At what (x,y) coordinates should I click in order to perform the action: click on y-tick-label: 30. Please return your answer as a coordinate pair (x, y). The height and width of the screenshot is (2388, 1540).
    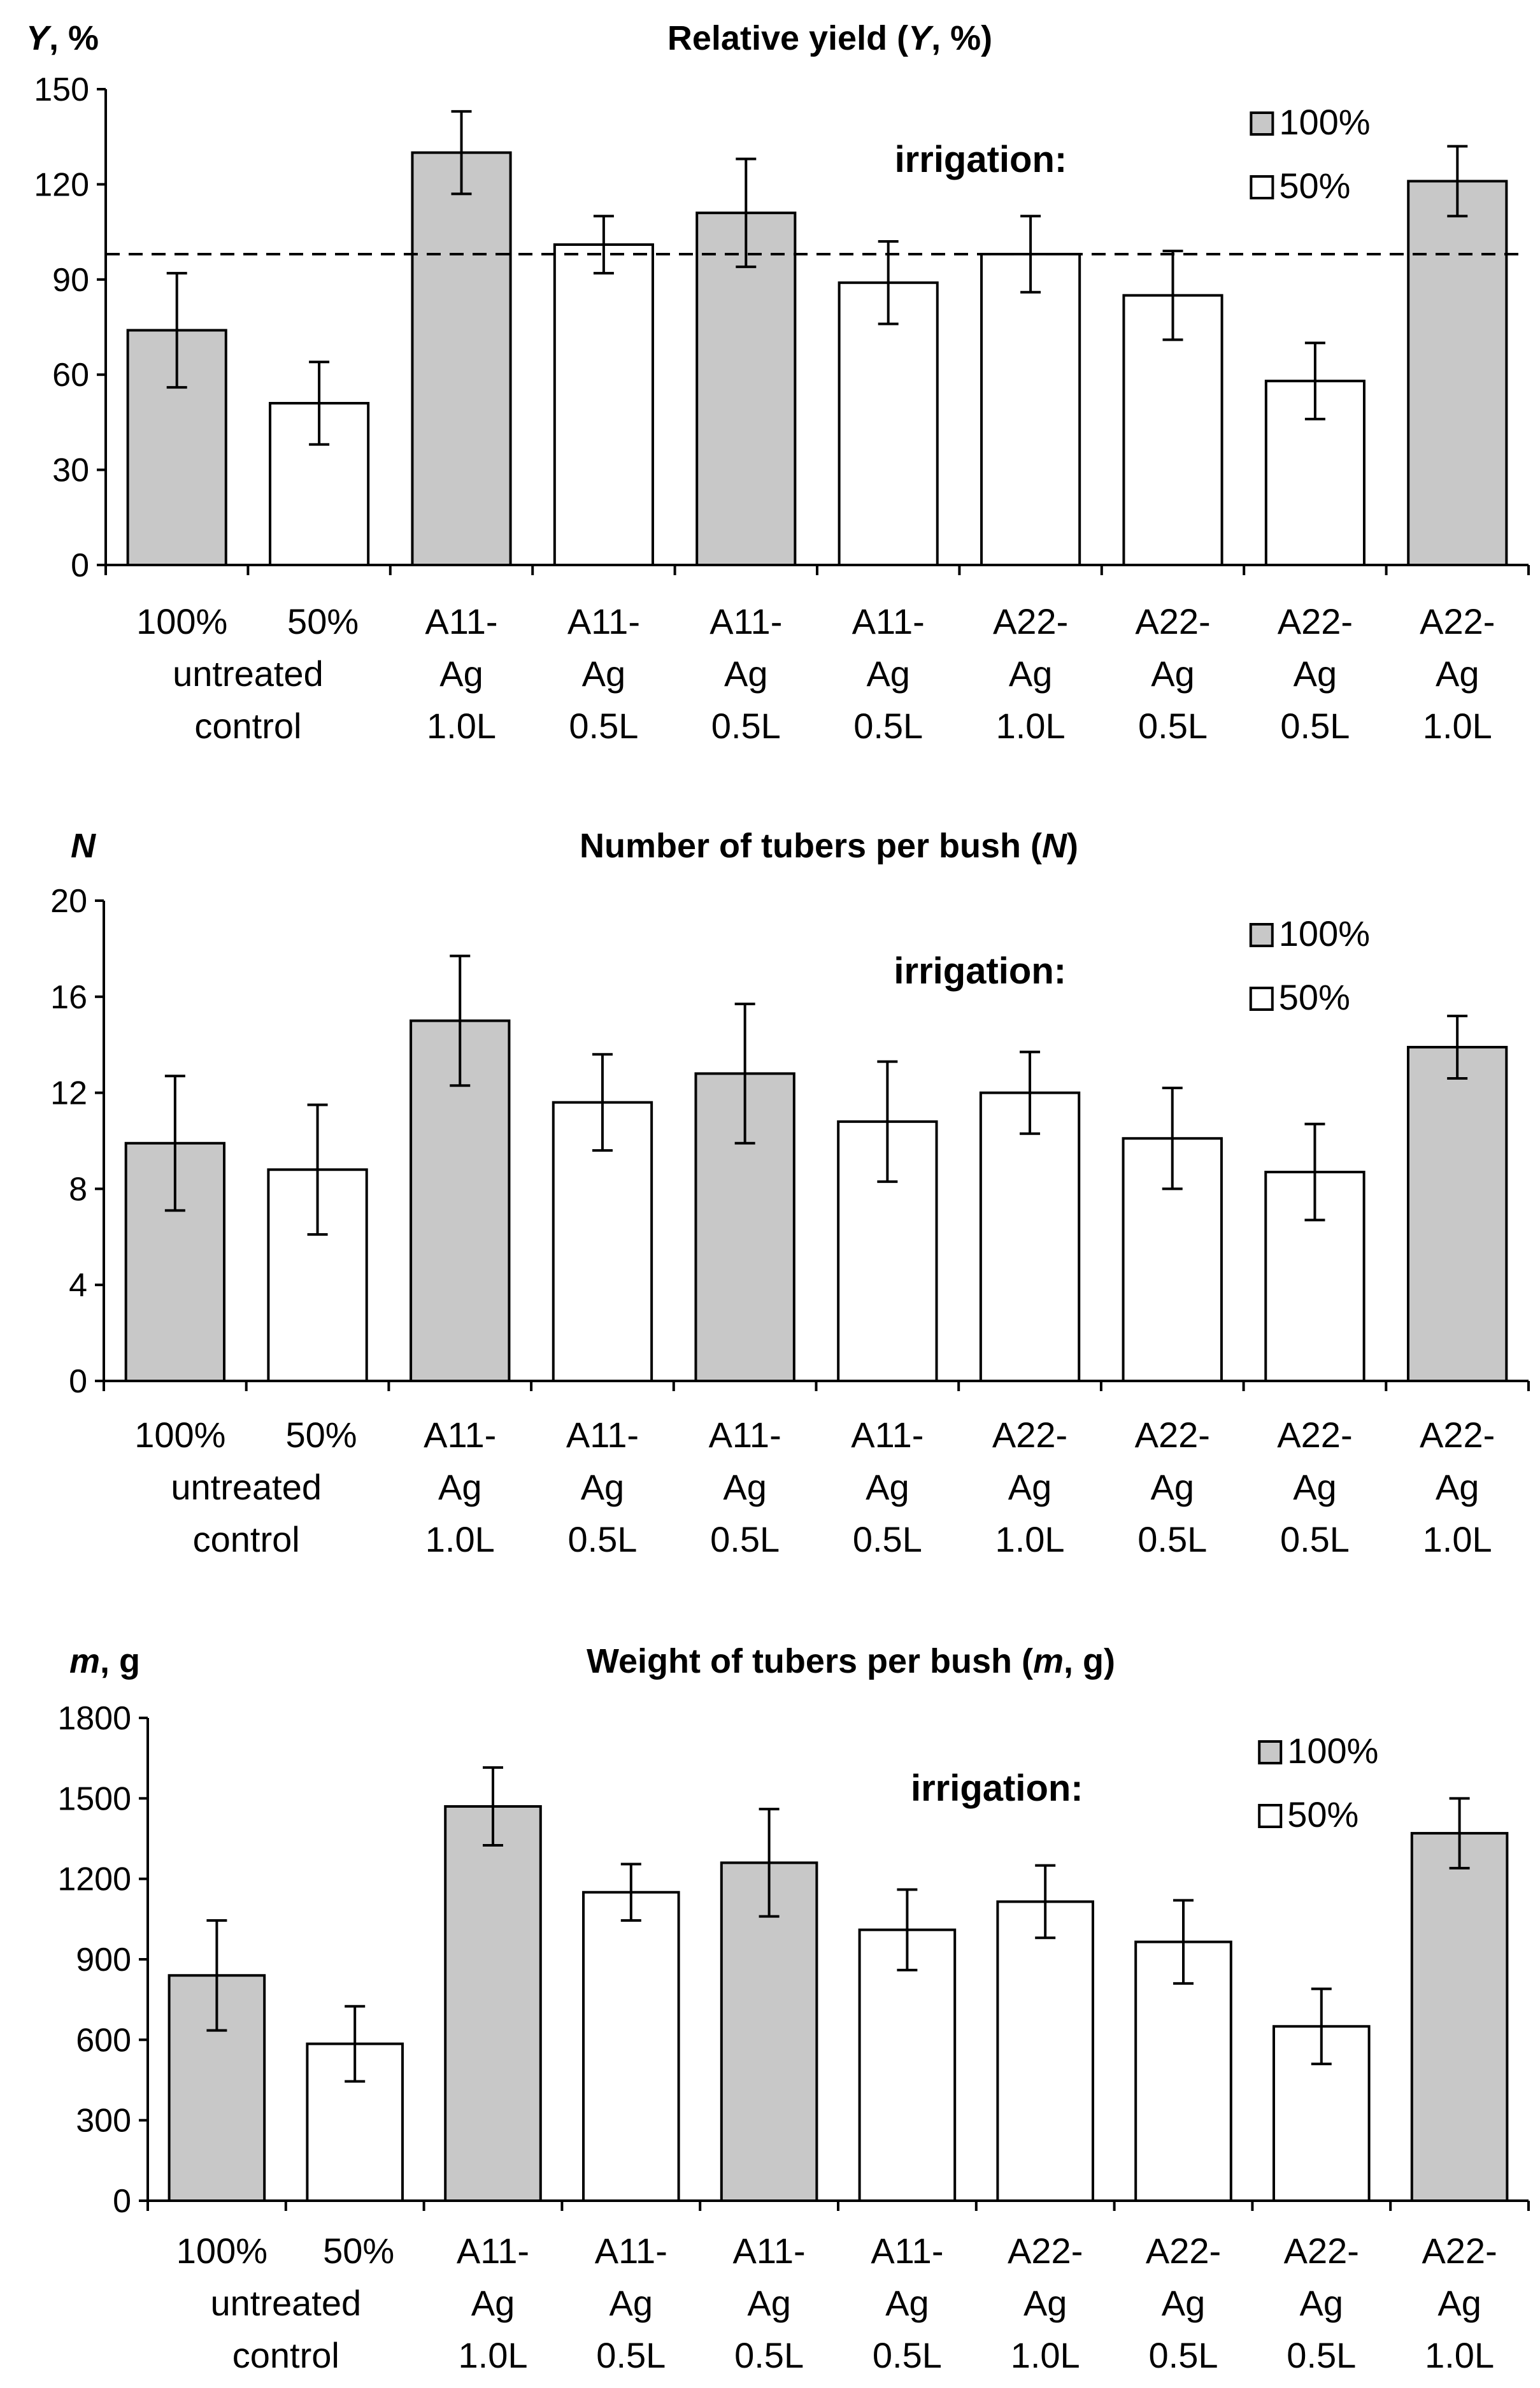
    Looking at the image, I should click on (70, 470).